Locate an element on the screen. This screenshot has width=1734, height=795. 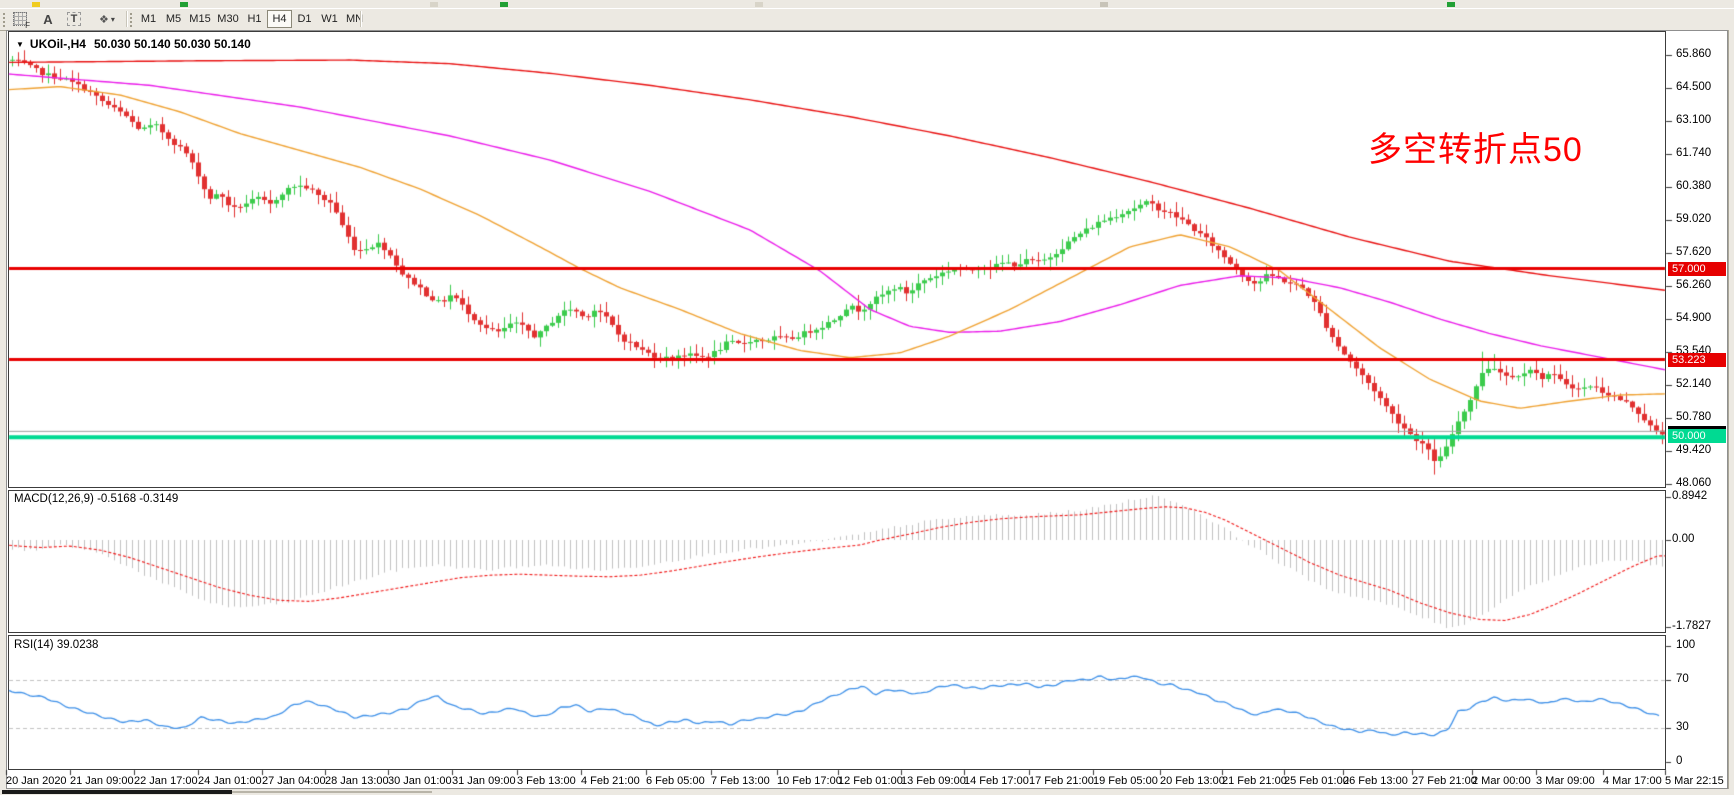
rsi-axis-label: 30 is located at coordinates (1682, 727).